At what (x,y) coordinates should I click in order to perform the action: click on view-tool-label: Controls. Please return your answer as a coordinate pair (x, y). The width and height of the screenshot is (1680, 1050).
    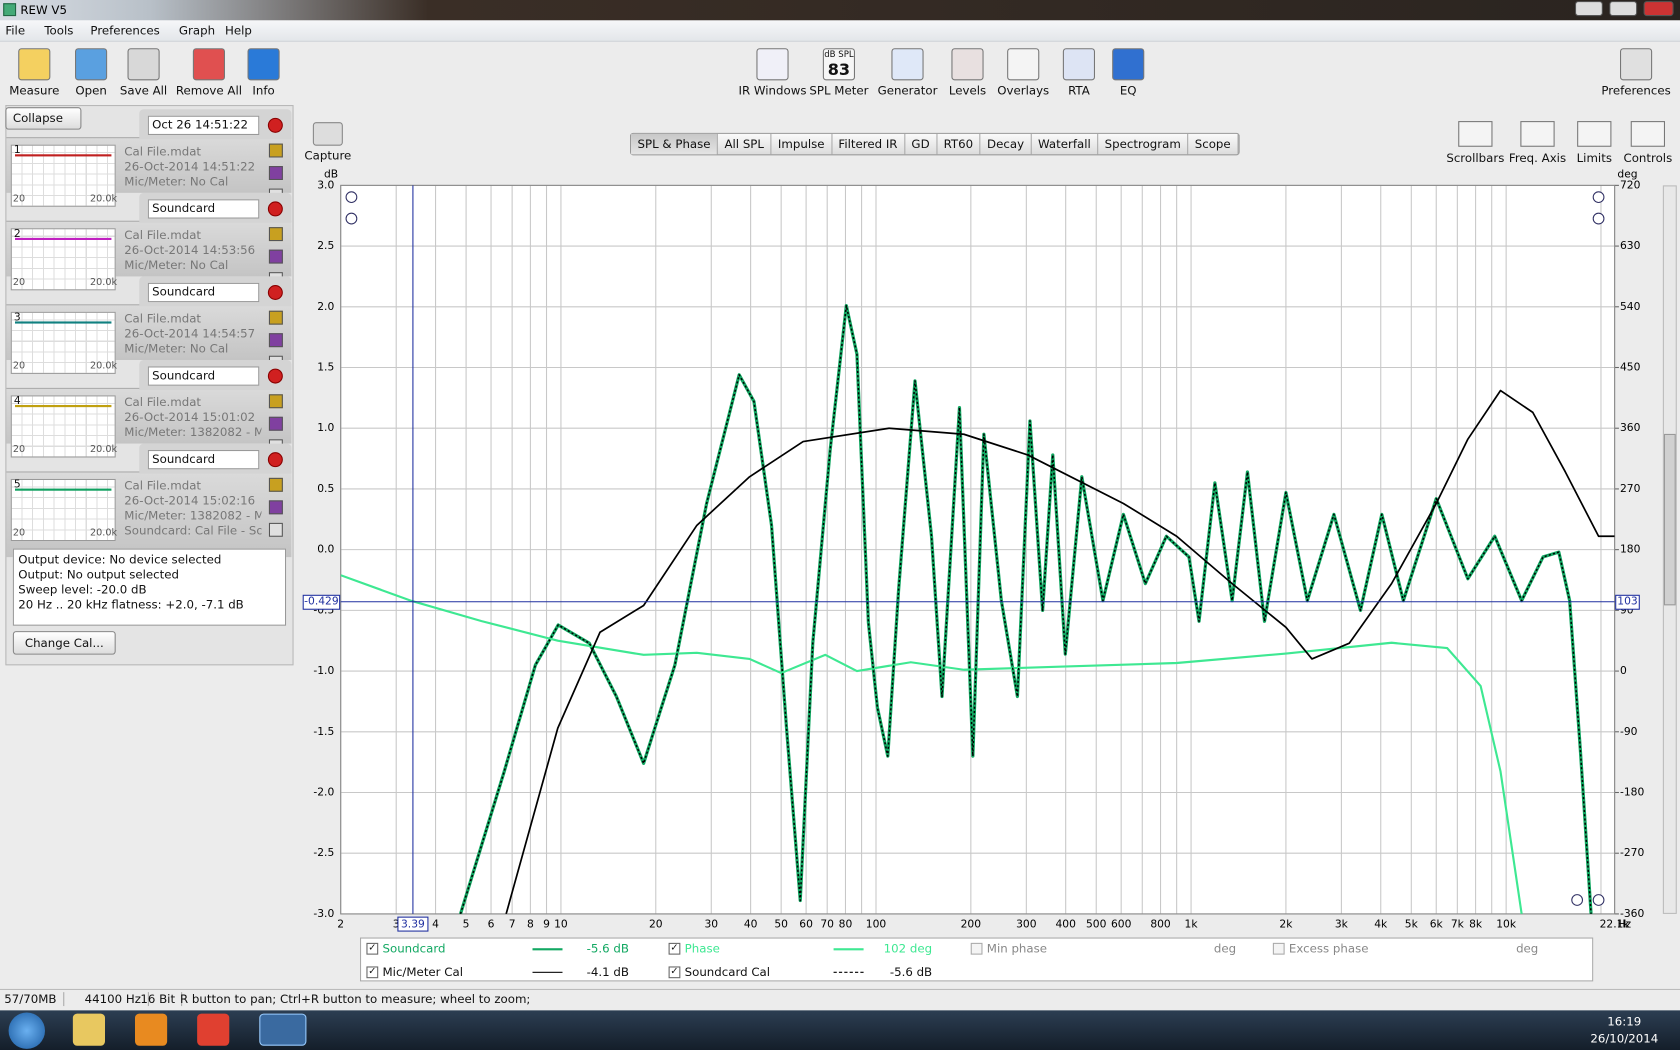
    Looking at the image, I should click on (1648, 158).